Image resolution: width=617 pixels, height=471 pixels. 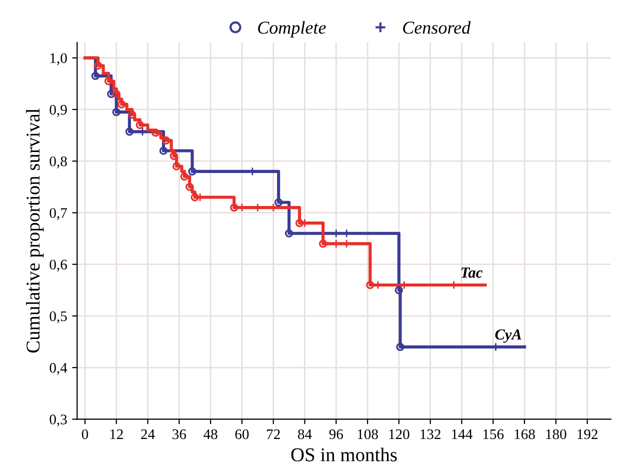 I want to click on x-tick-label: 180, so click(x=556, y=434).